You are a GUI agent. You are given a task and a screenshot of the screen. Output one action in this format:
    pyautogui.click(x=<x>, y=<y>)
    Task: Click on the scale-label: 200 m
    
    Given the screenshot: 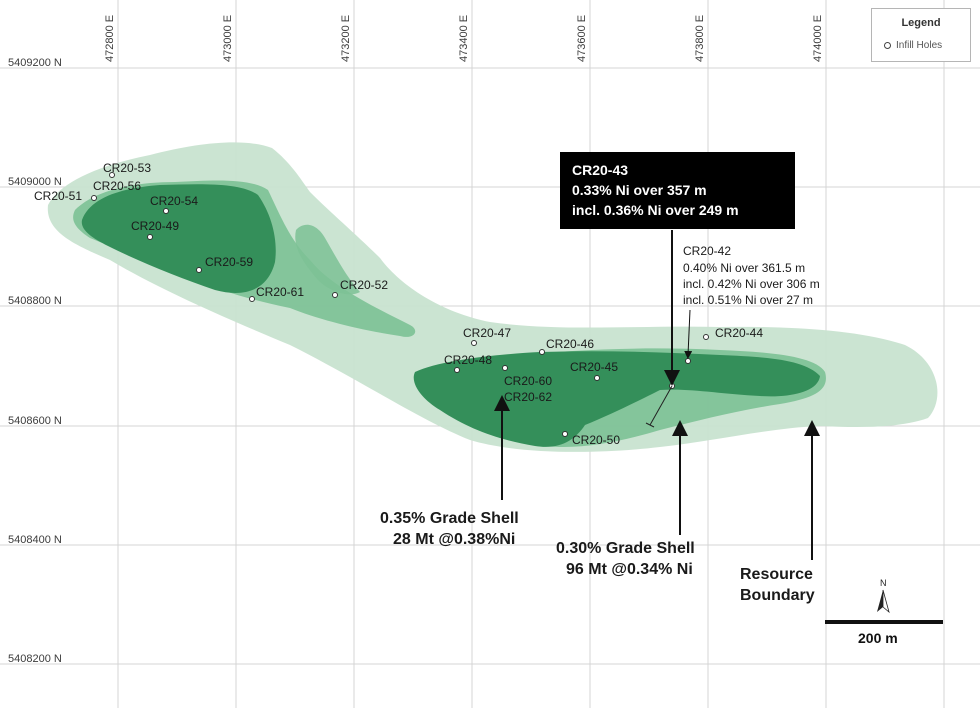 What is the action you would take?
    pyautogui.click(x=878, y=638)
    